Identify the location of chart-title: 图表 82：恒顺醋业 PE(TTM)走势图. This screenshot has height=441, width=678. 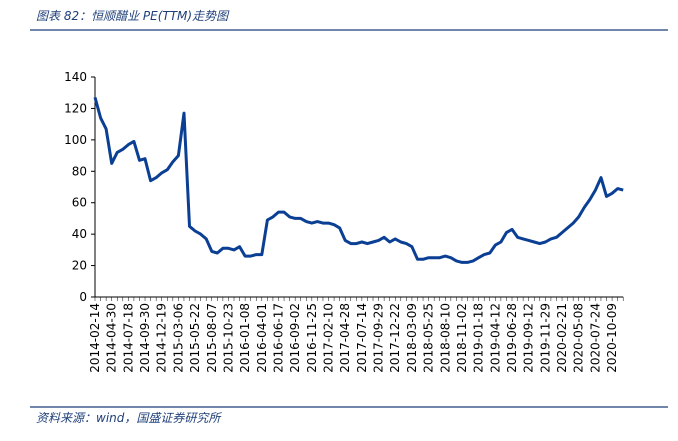
(133, 16).